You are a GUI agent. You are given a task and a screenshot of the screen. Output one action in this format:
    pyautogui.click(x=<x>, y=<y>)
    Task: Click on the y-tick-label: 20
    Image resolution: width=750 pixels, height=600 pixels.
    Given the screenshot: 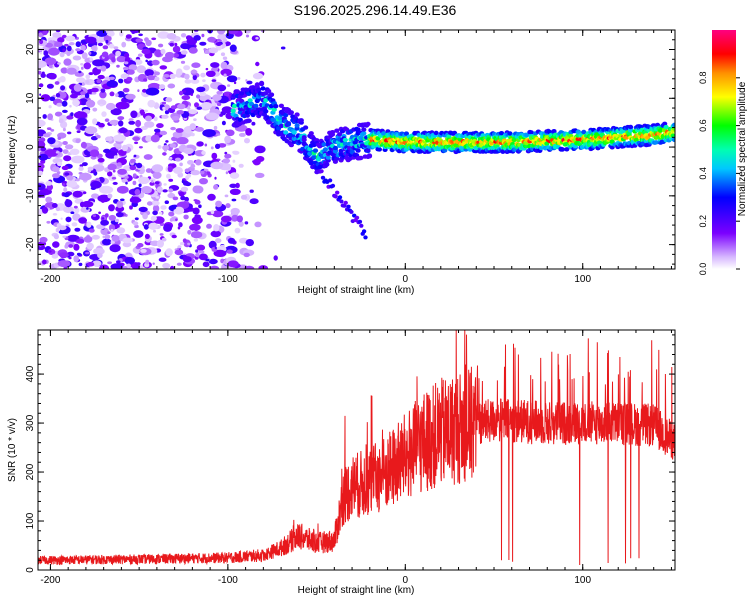 What is the action you would take?
    pyautogui.click(x=30, y=50)
    